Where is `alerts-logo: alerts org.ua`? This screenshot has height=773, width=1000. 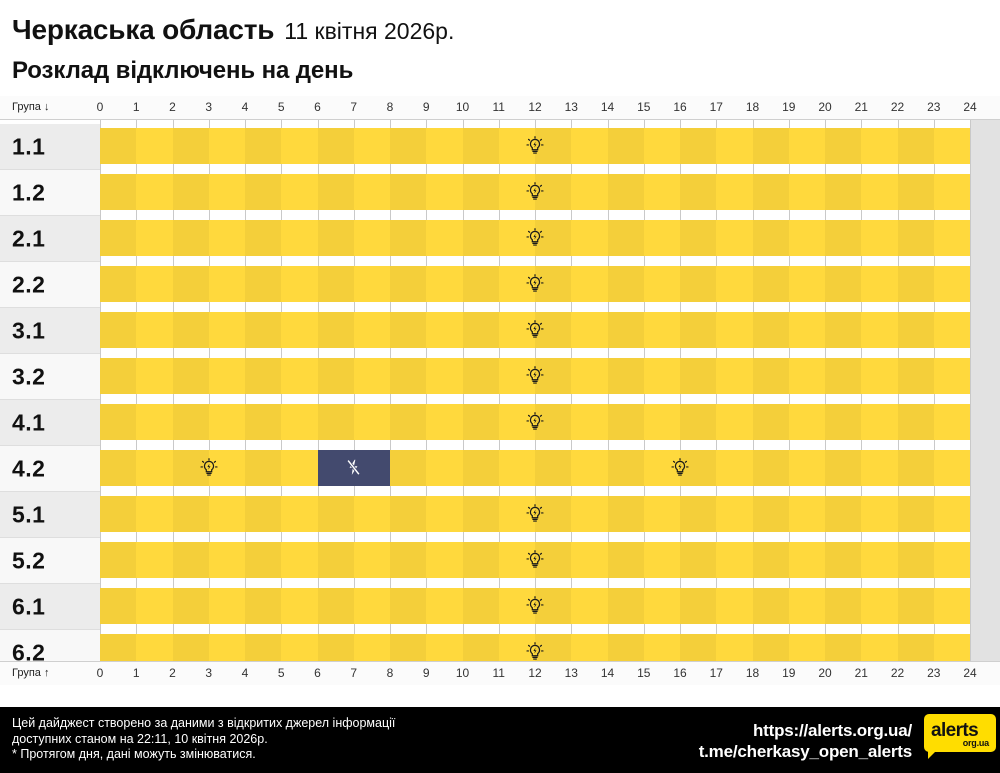 alerts-logo: alerts org.ua is located at coordinates (960, 736).